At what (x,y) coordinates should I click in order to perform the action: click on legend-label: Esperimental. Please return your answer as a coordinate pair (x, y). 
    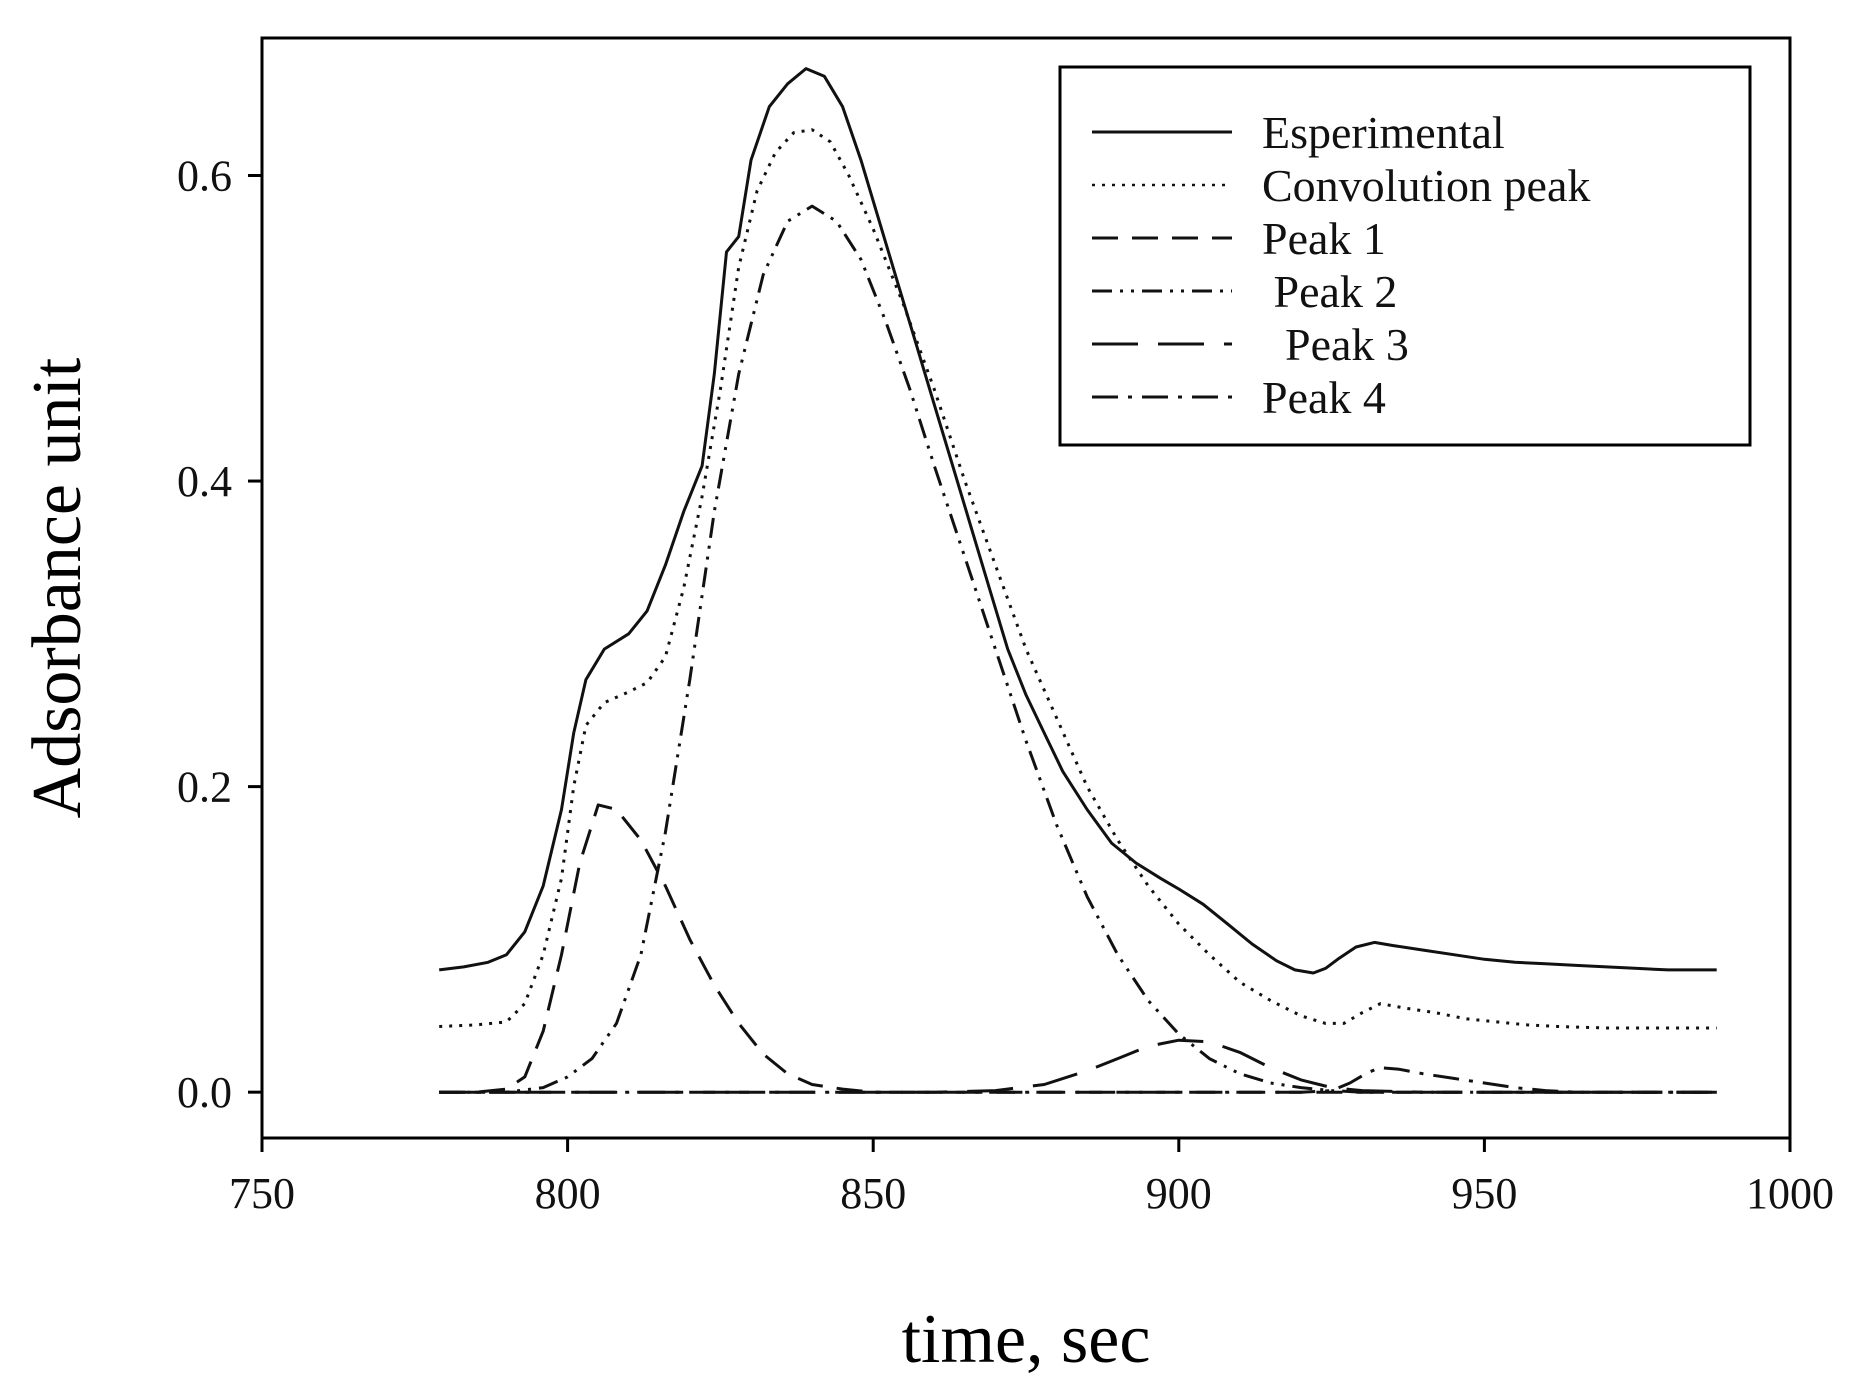
    Looking at the image, I should click on (1383, 132).